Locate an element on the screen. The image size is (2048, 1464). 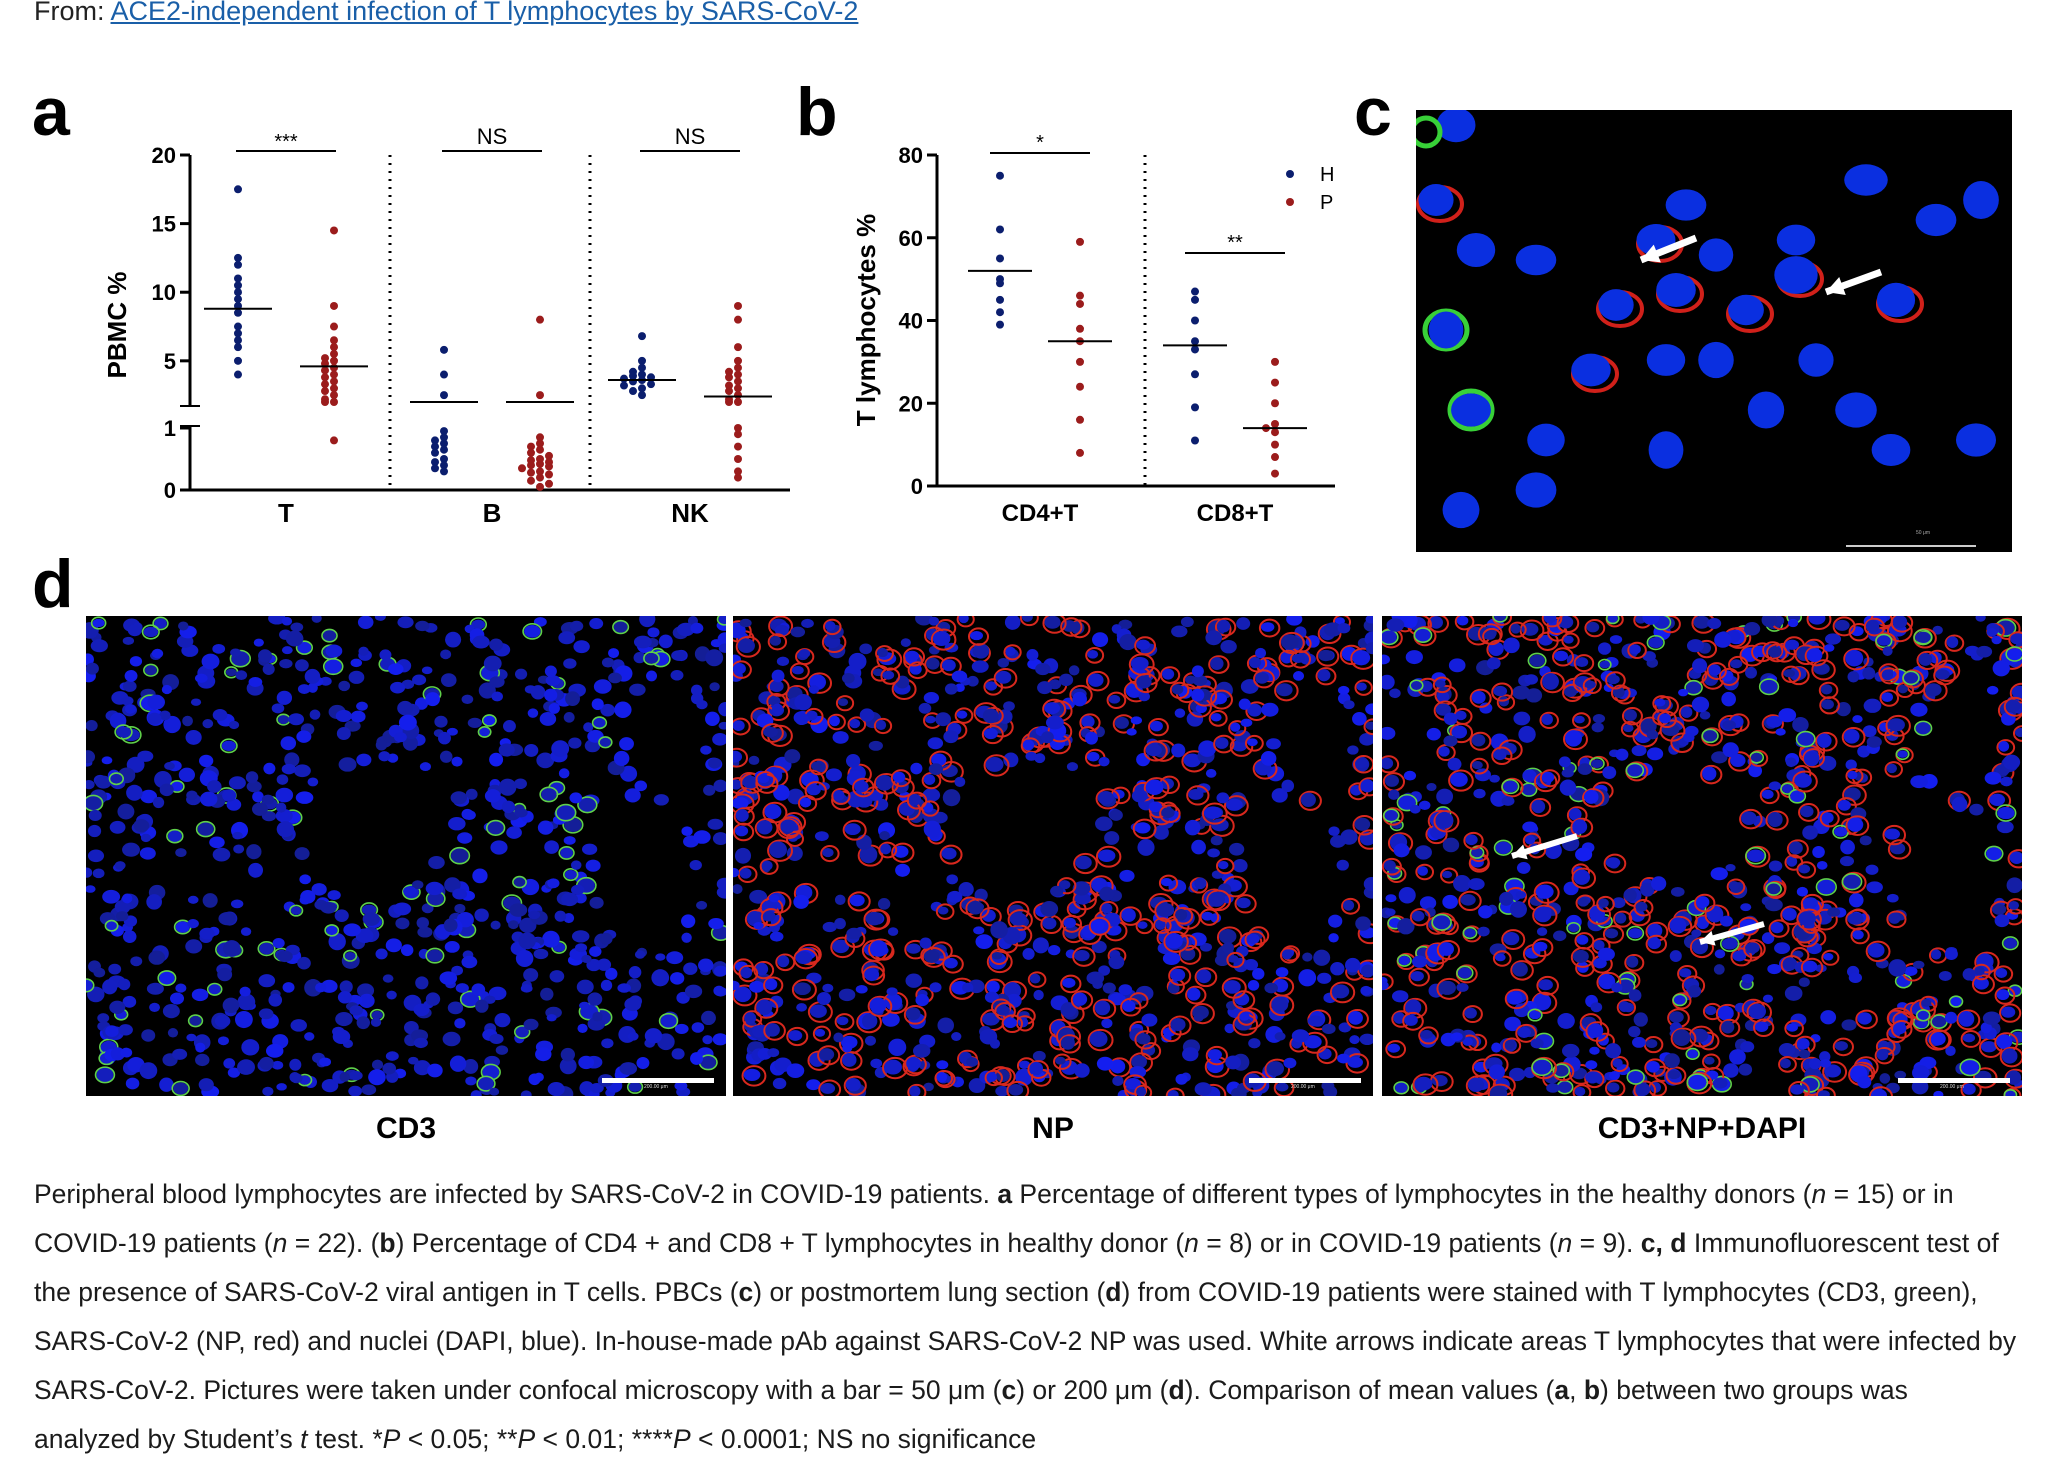
image-title-np: NP is located at coordinates (1053, 1128).